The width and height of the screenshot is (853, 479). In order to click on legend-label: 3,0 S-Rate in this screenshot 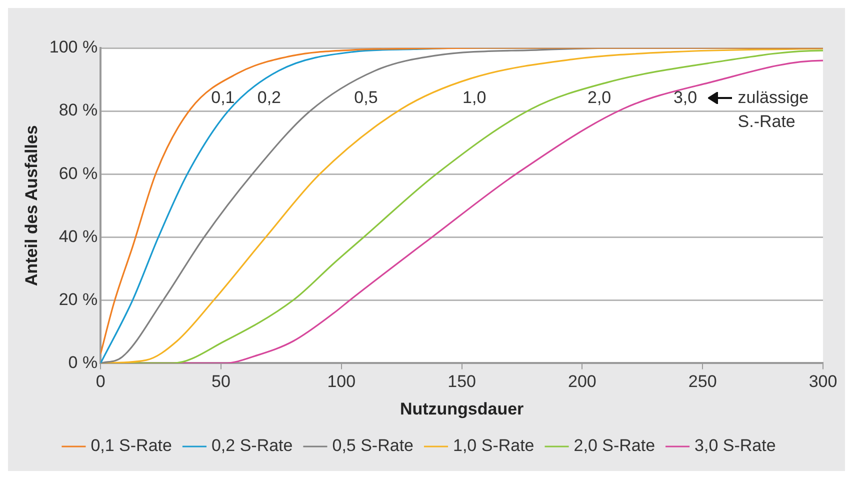, I will do `click(735, 446)`.